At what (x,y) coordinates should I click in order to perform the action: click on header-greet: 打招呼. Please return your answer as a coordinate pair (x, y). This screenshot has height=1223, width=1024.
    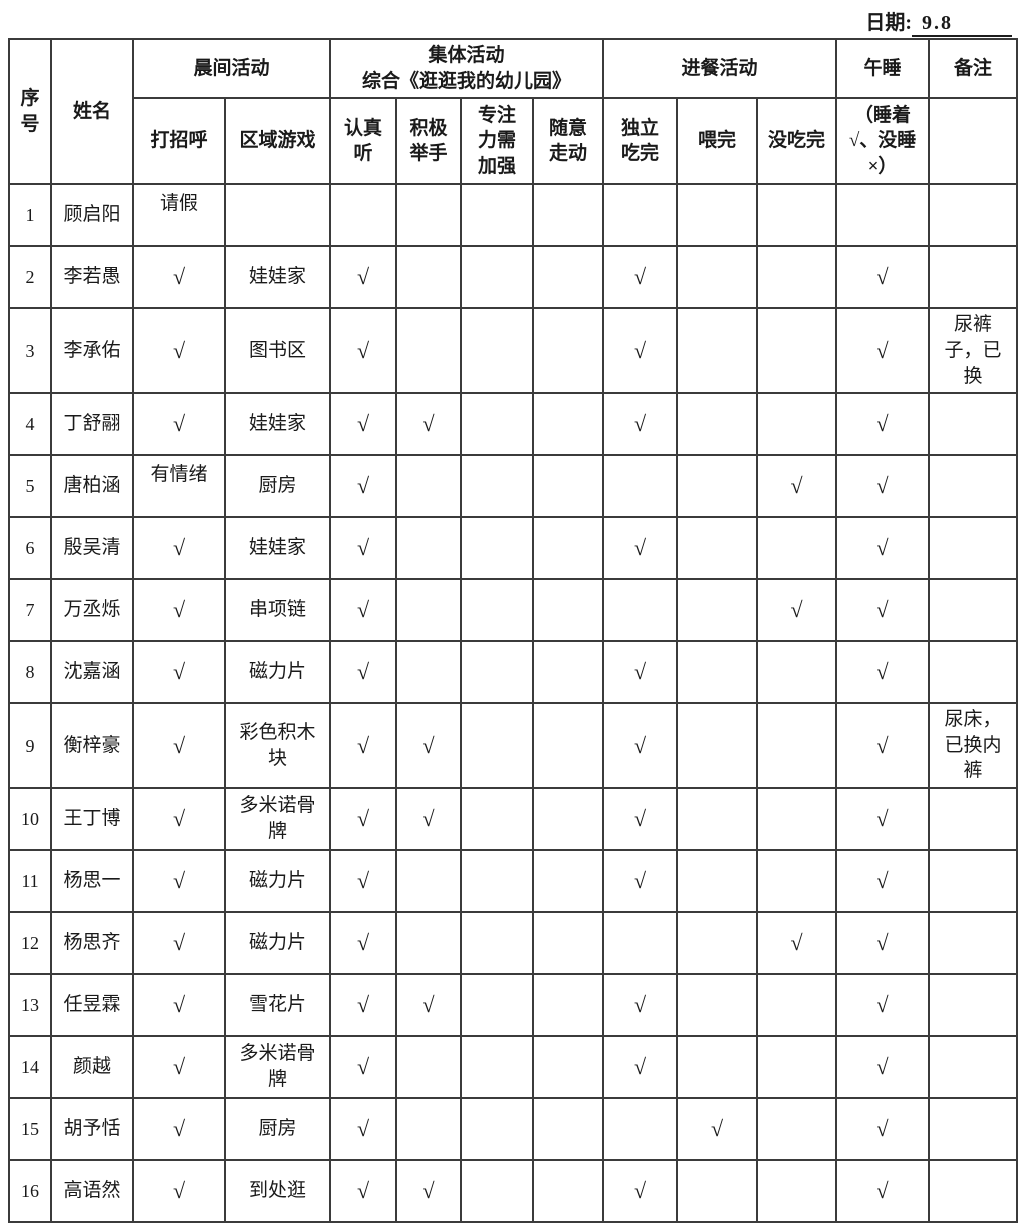
    Looking at the image, I should click on (179, 141).